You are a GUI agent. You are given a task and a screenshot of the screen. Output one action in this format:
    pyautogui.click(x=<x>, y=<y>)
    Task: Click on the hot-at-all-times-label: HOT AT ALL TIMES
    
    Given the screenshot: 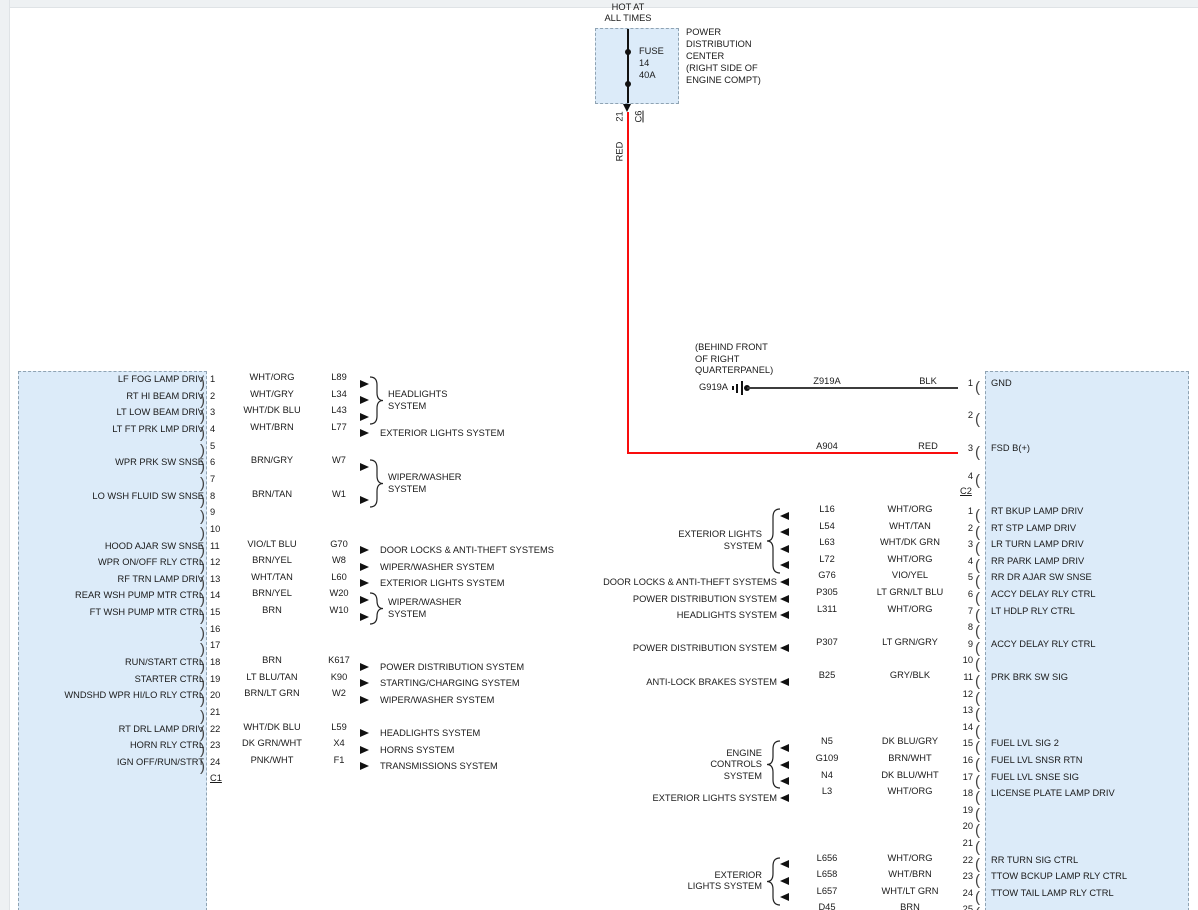 What is the action you would take?
    pyautogui.click(x=628, y=12)
    